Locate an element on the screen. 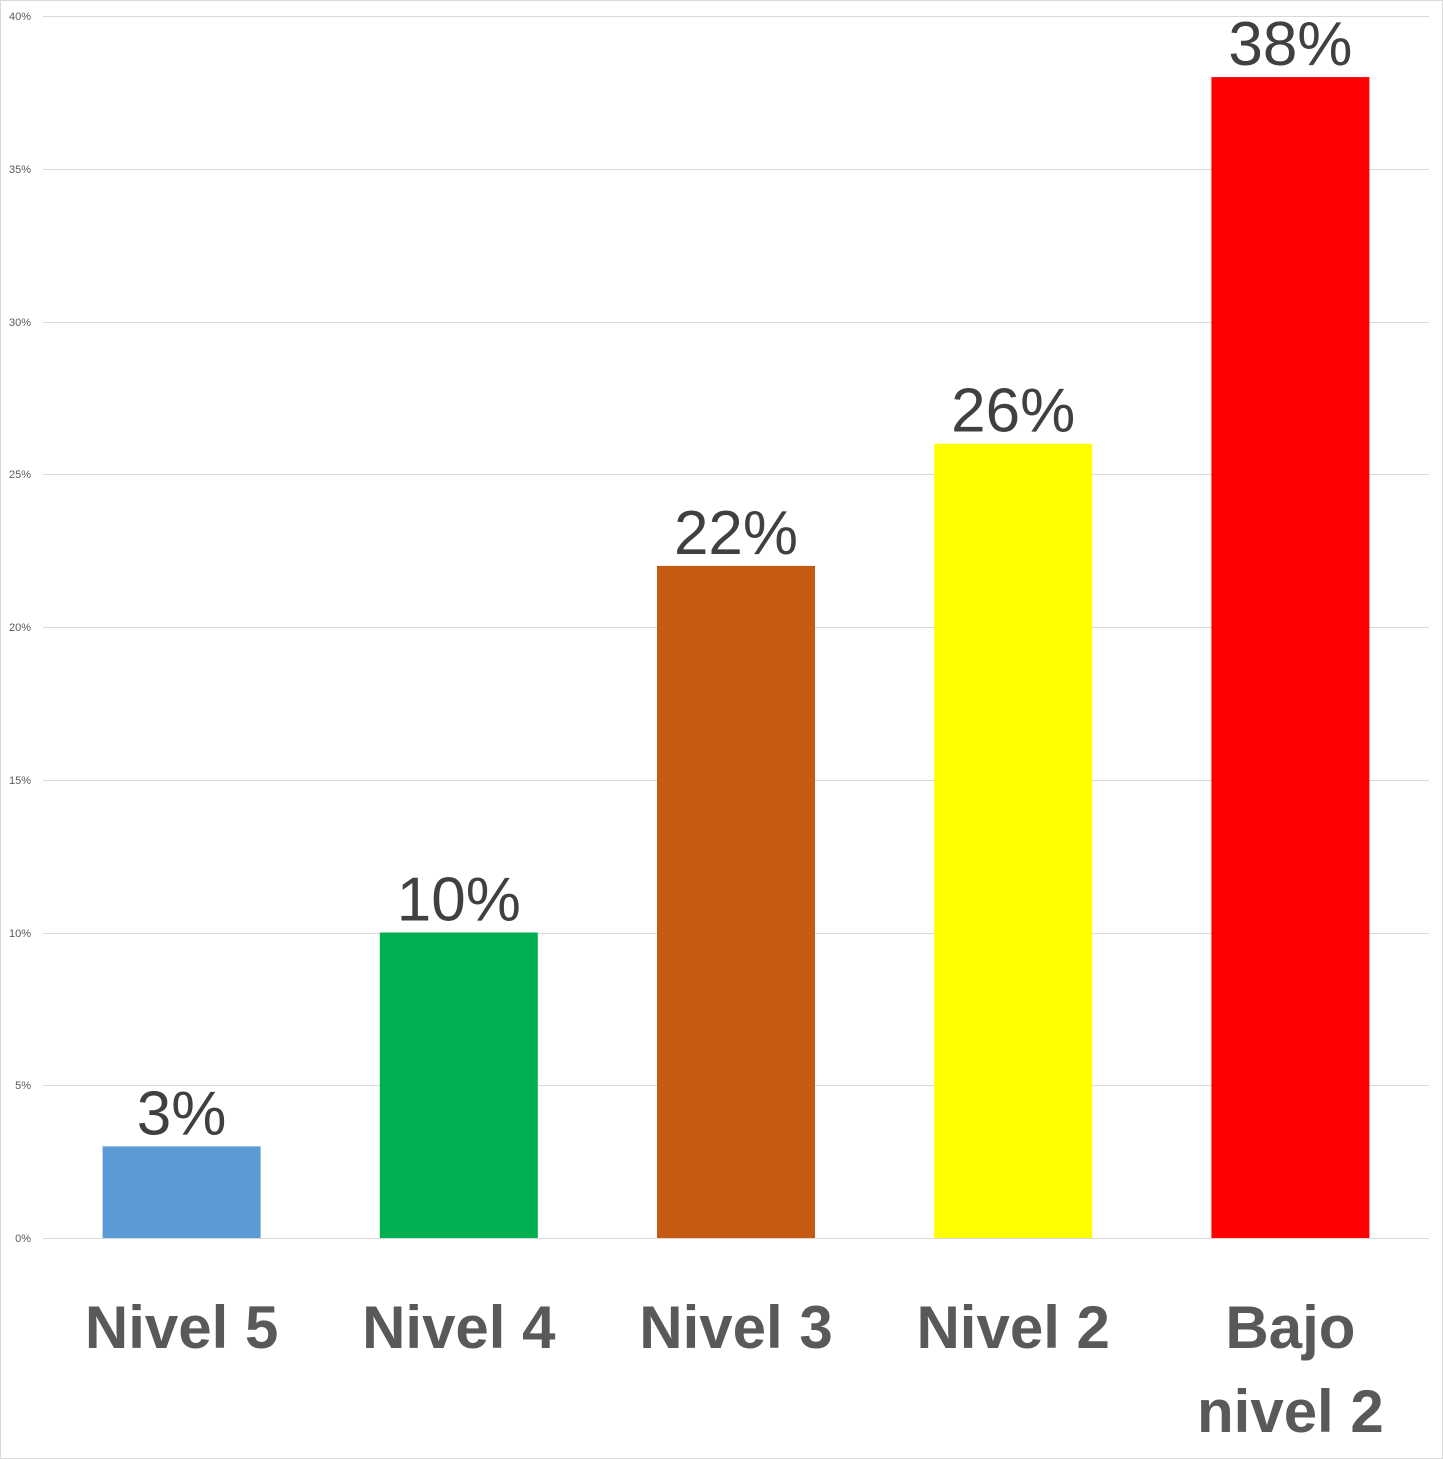 The image size is (1443, 1459). y-tick-label: 15% is located at coordinates (20, 781).